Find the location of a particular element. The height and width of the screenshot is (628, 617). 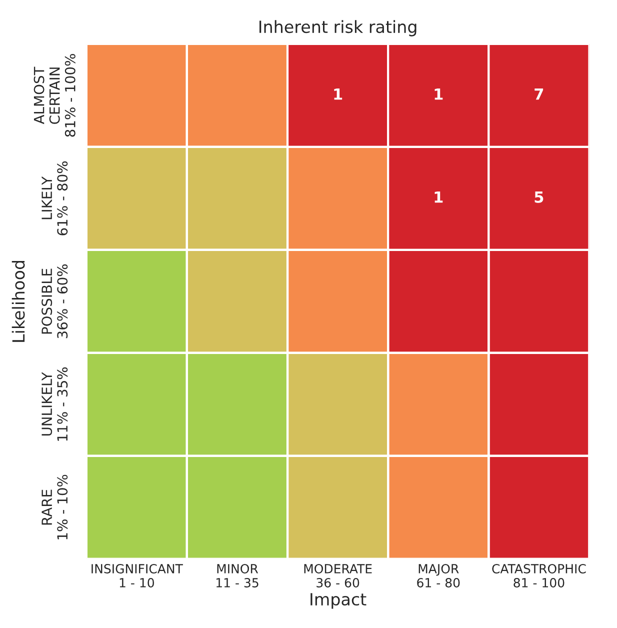

x-tick-label: CATASTROPHIC 81 - 100 is located at coordinates (539, 576).